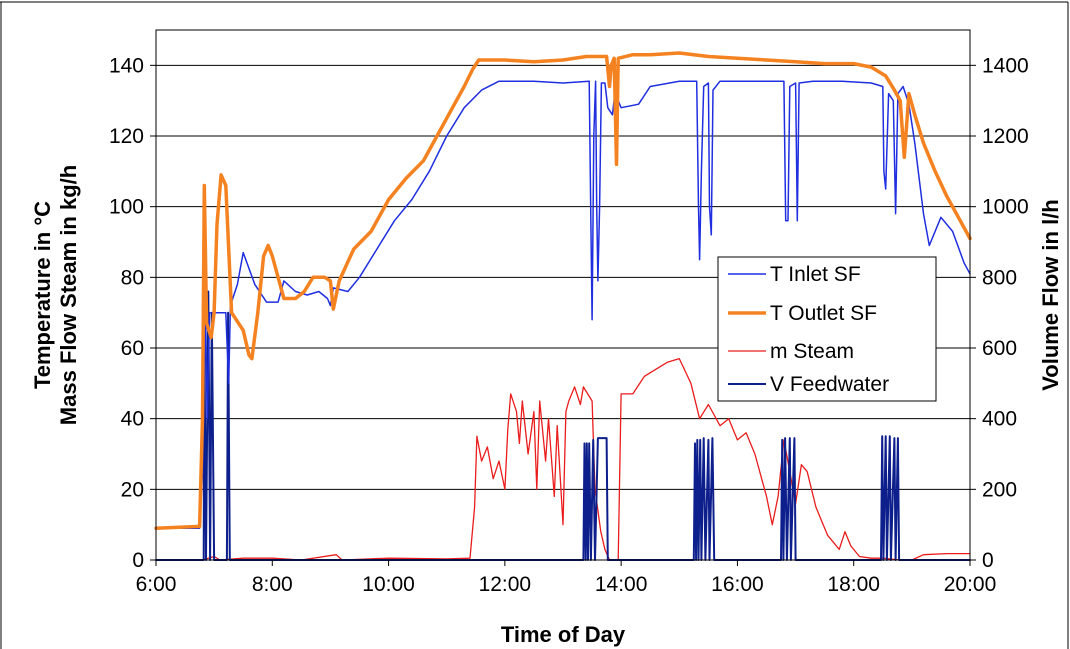  I want to click on y-axis-left-title-line1: Temperature in °C, so click(42, 295).